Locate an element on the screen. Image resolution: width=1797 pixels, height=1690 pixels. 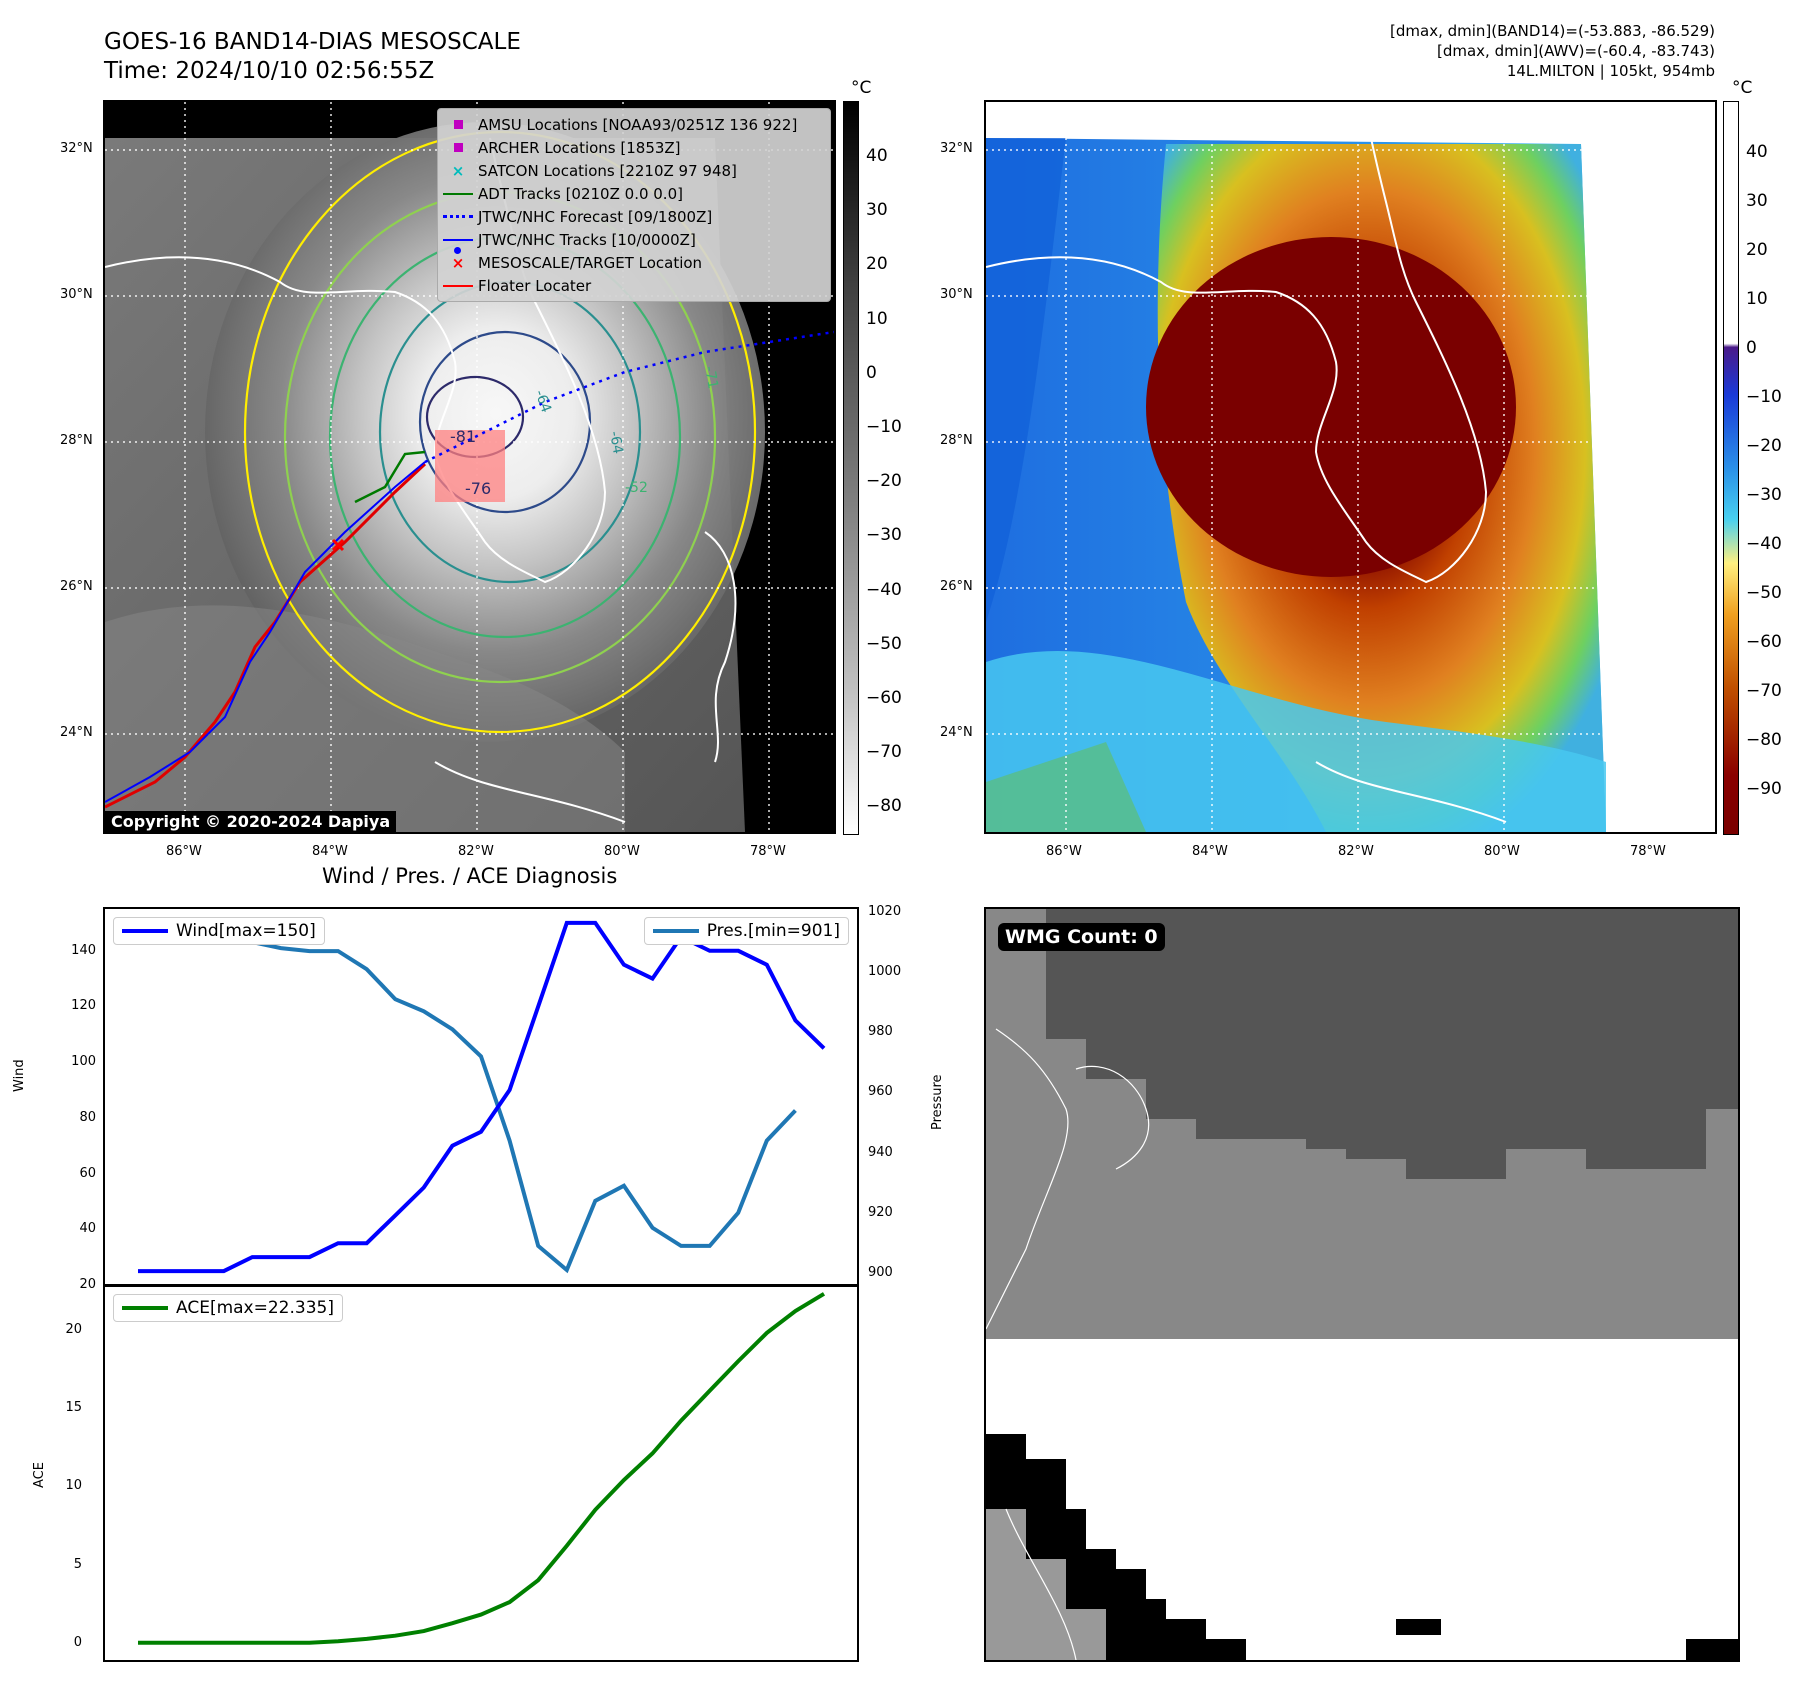
ace-legend: ACE[max=22.335] is located at coordinates (228, 1308).